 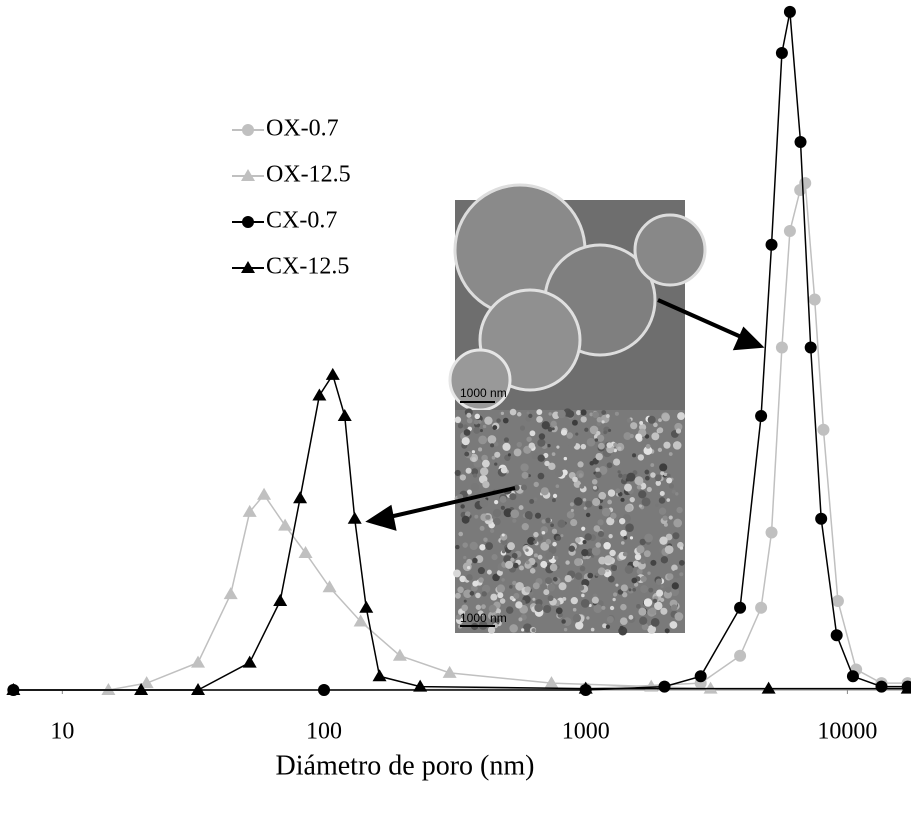 What do you see at coordinates (248, 267) in the screenshot?
I see `legend-marker` at bounding box center [248, 267].